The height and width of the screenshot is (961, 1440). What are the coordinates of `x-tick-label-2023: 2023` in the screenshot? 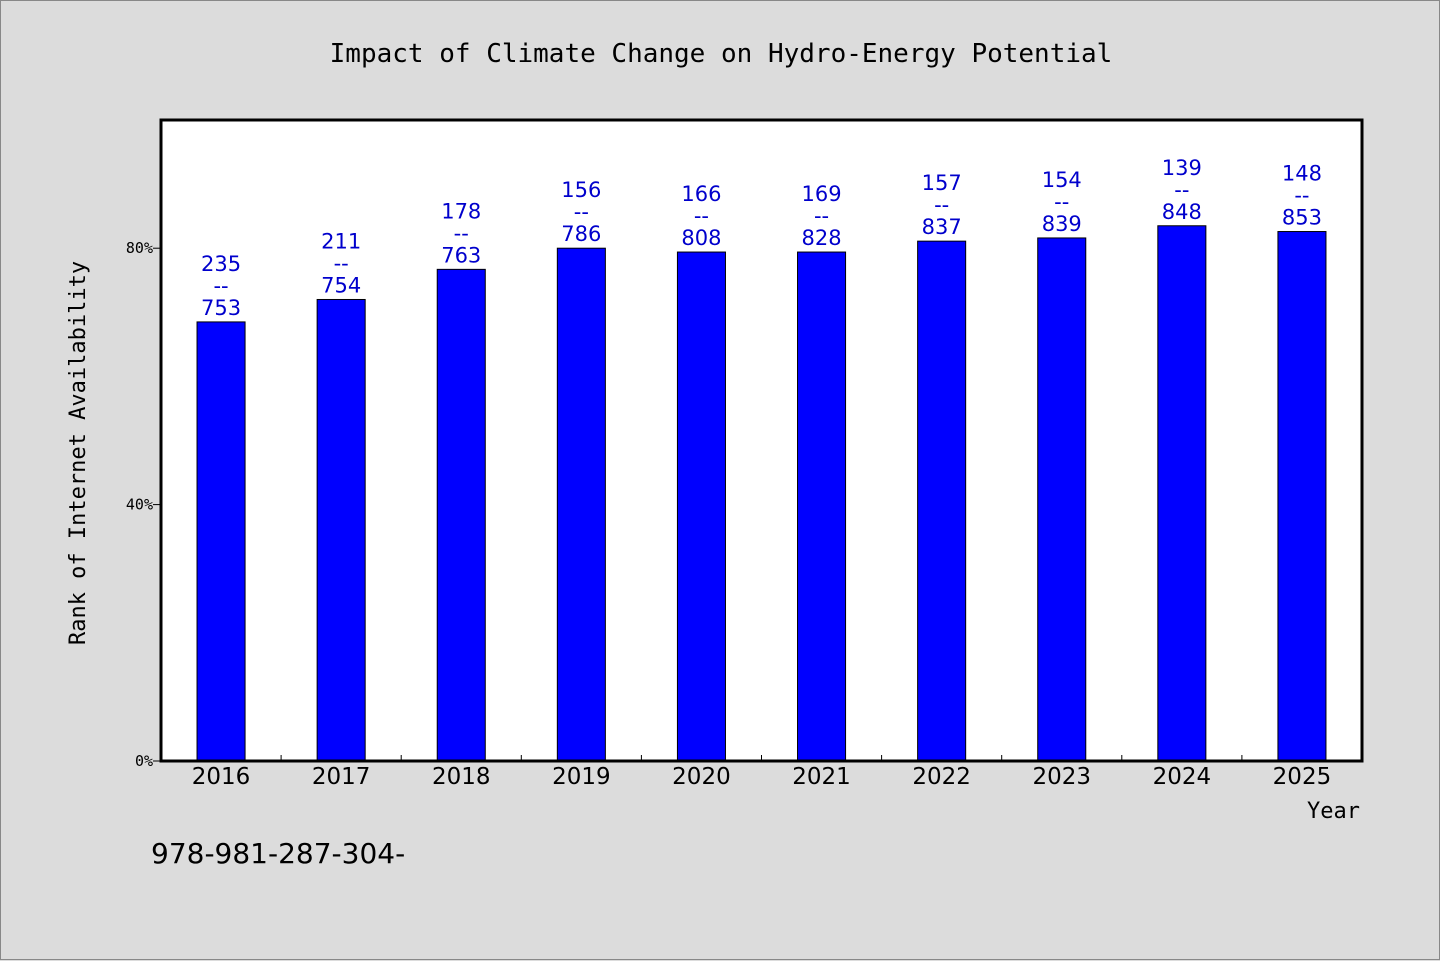 It's located at (1061, 777).